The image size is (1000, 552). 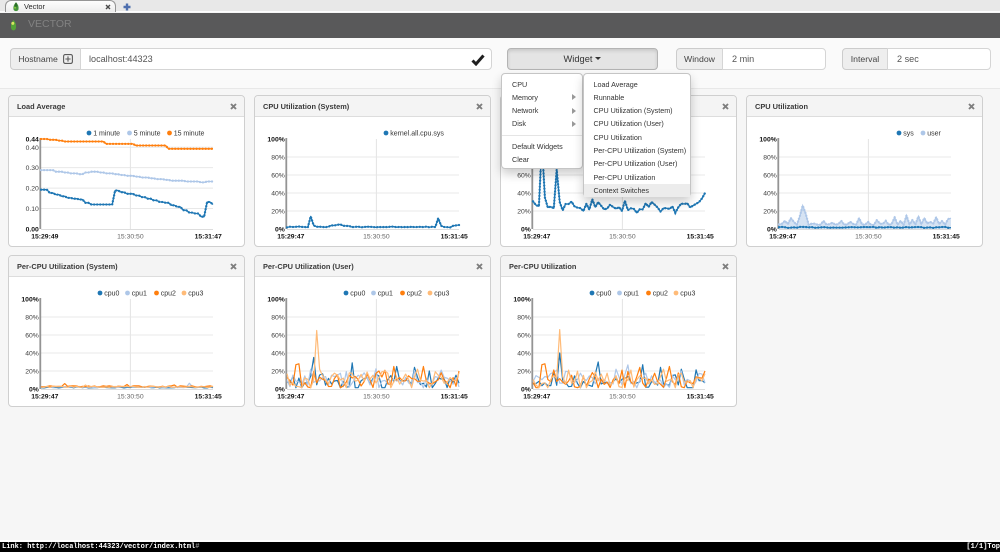 What do you see at coordinates (106, 133) in the screenshot?
I see `svg-text: 1 minute` at bounding box center [106, 133].